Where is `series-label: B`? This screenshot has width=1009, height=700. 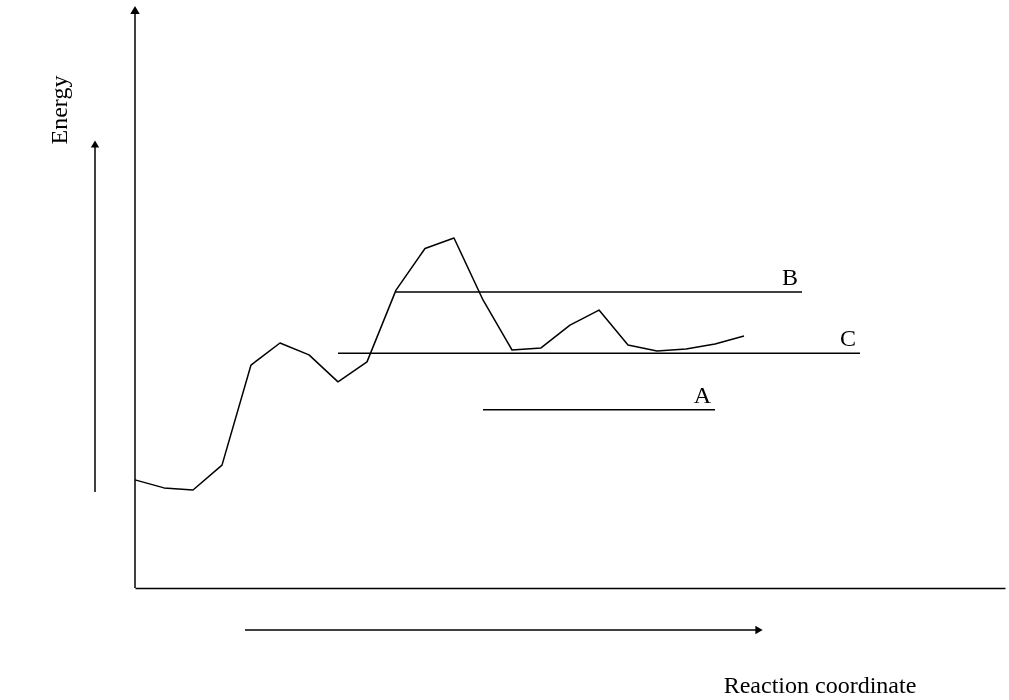
series-label: B is located at coordinates (789, 276).